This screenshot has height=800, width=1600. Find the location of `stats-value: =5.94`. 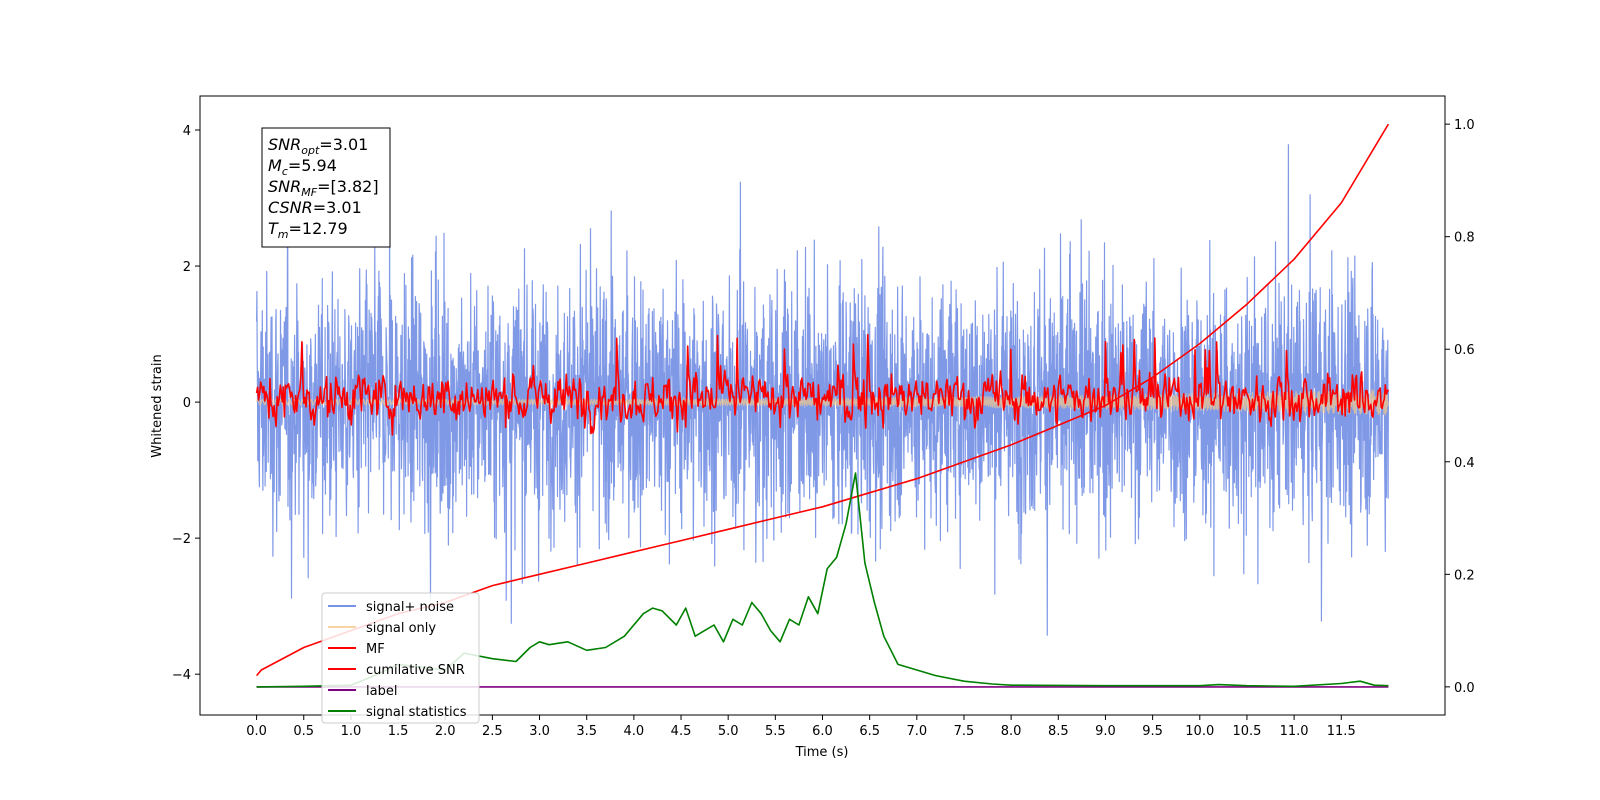

stats-value: =5.94 is located at coordinates (312, 165).